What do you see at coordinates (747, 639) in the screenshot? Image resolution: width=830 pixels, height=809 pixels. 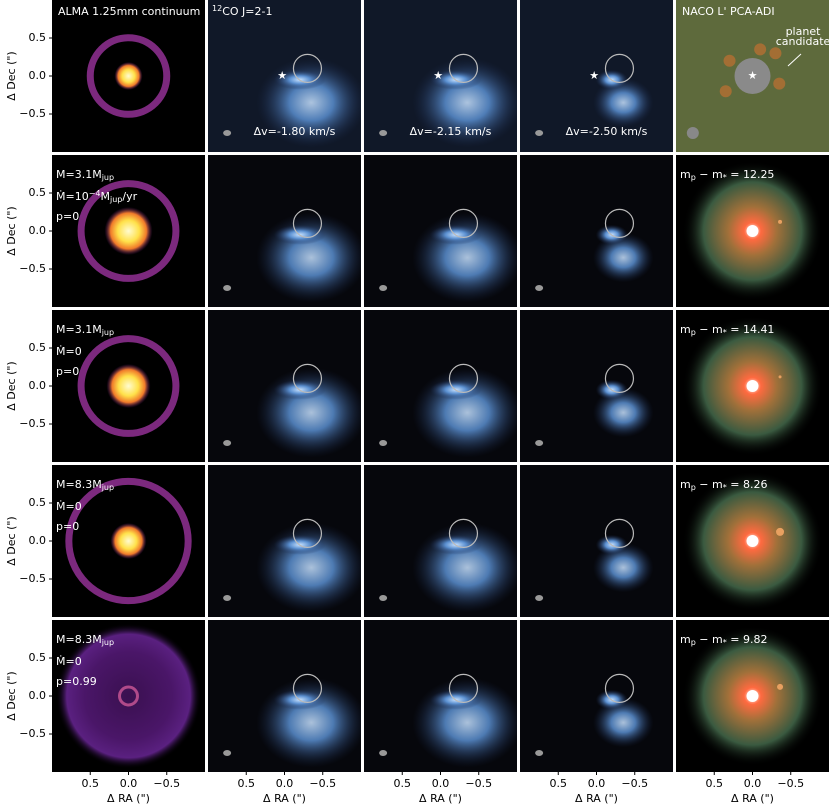 I see `contrast-label-part: = 9.82` at bounding box center [747, 639].